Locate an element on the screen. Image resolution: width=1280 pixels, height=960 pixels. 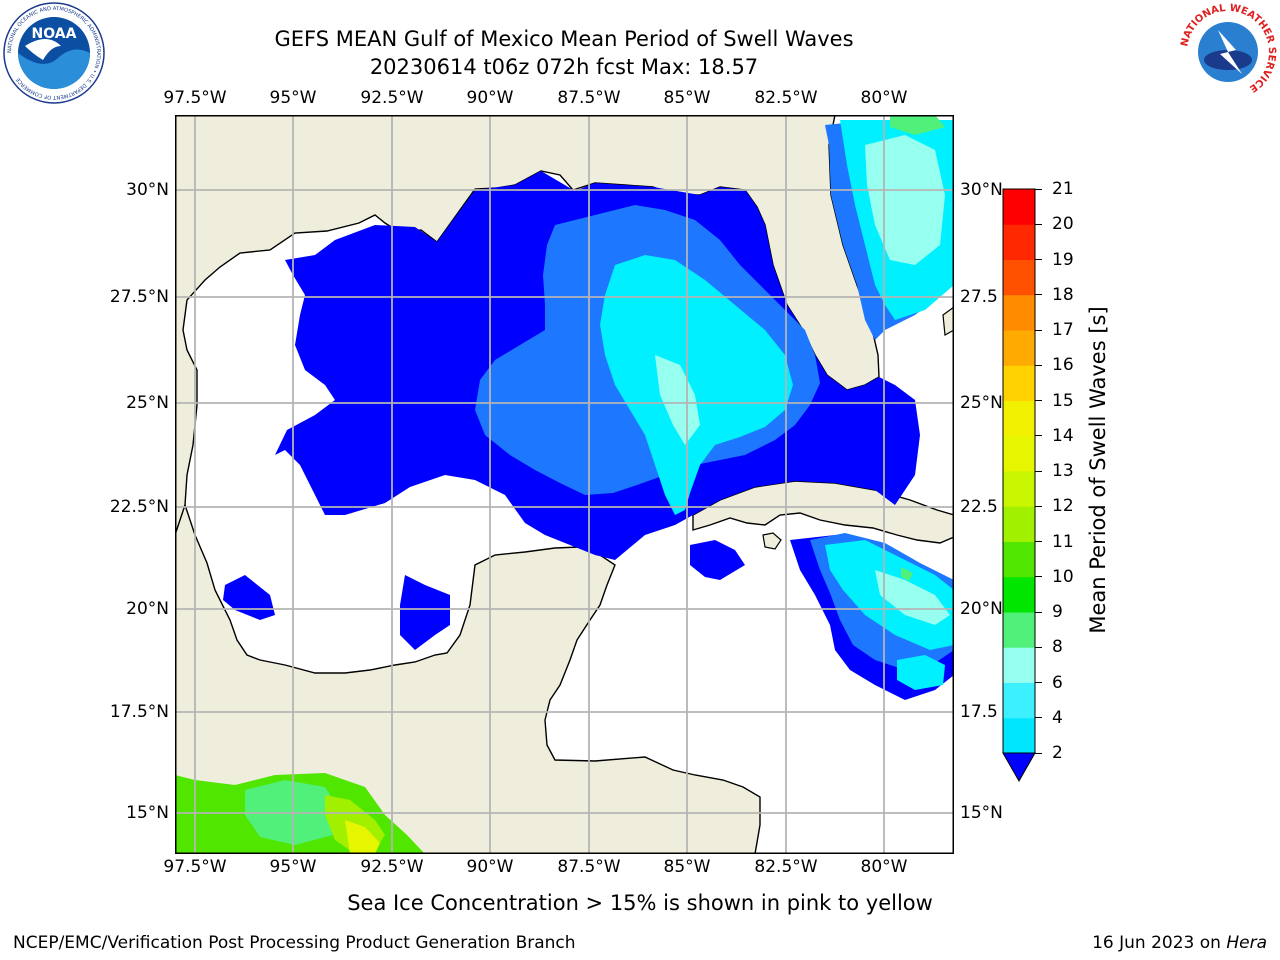
lat-label-left: 17.5°N is located at coordinates (139, 712).